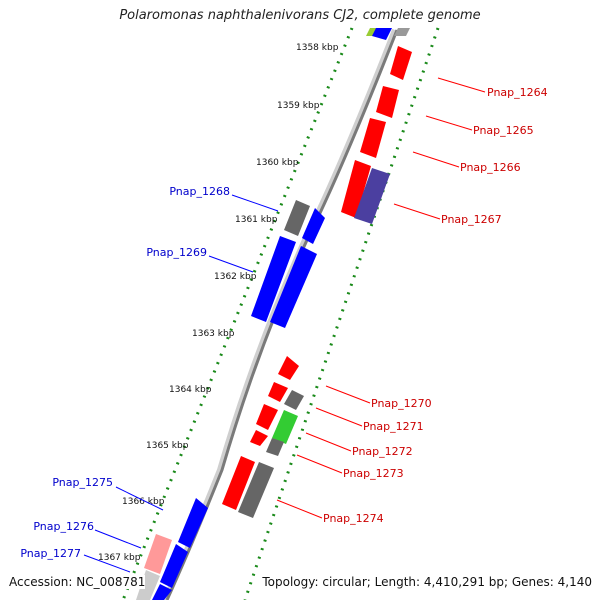 This screenshot has width=600, height=600. What do you see at coordinates (235, 277) in the screenshot?
I see `tick-label: 1362 kbp` at bounding box center [235, 277].